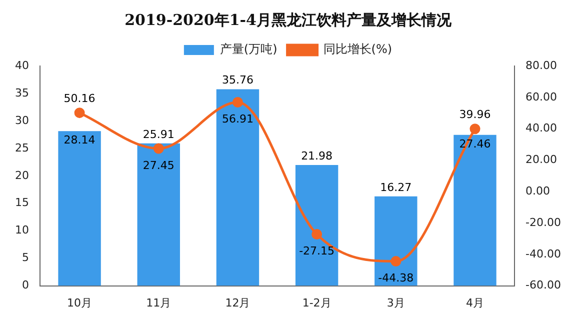 This screenshot has width=576, height=327. What do you see at coordinates (542, 159) in the screenshot?
I see `y2-tick-label: 20.00` at bounding box center [542, 159].